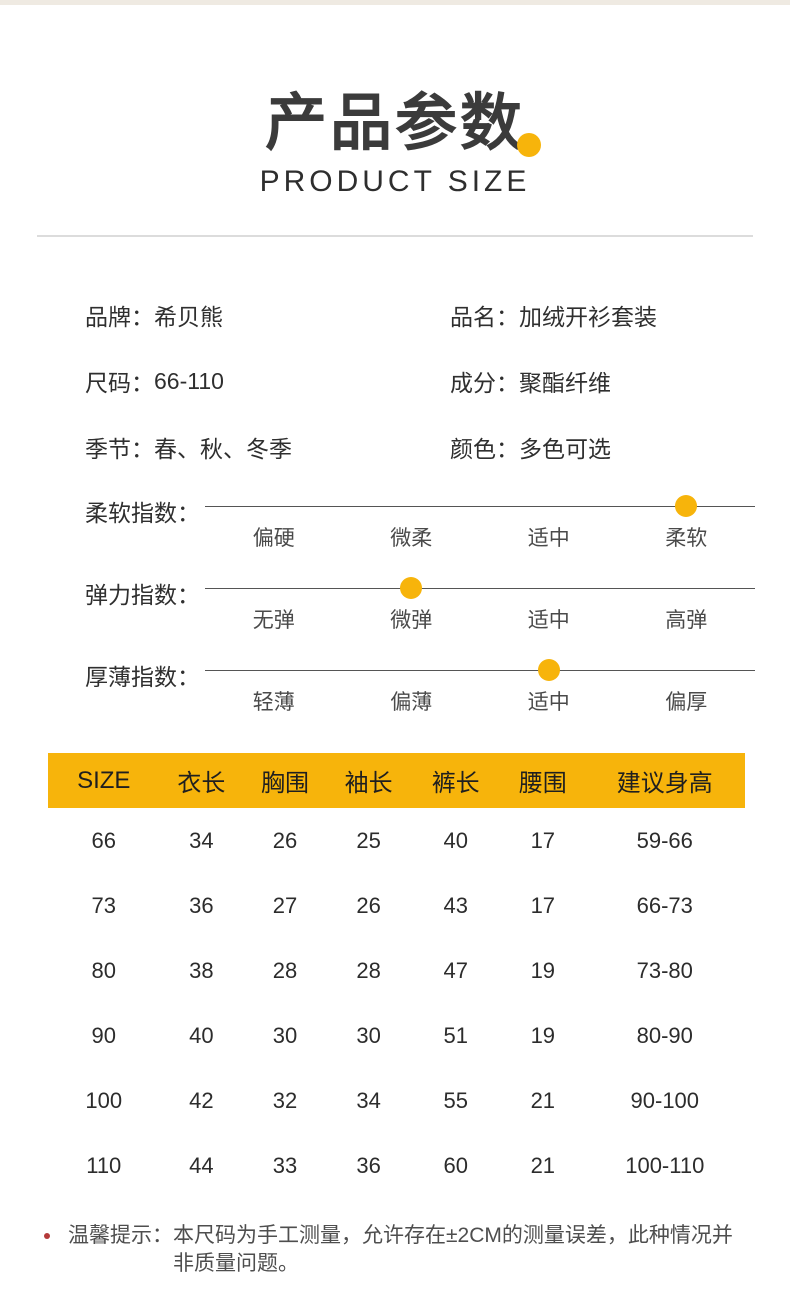 This screenshot has width=790, height=1300. Describe the element at coordinates (686, 702) in the screenshot. I see `slider-option: 偏厚` at that location.